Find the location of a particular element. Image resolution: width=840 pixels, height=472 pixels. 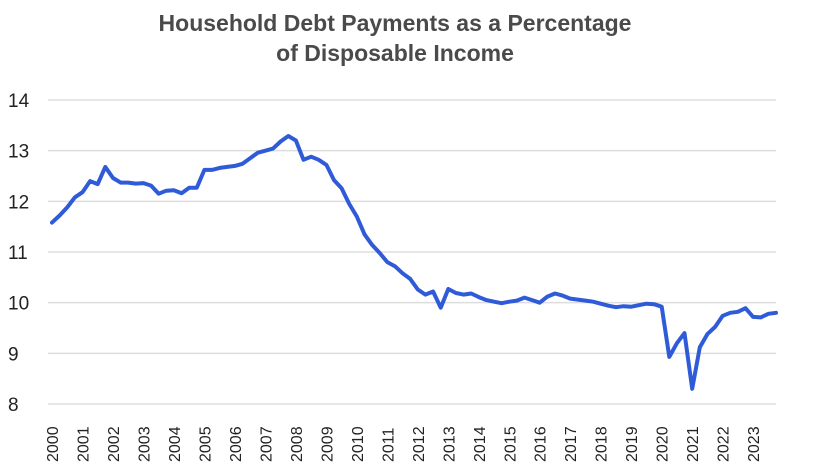

x-tick-label: 2013 is located at coordinates (449, 444).